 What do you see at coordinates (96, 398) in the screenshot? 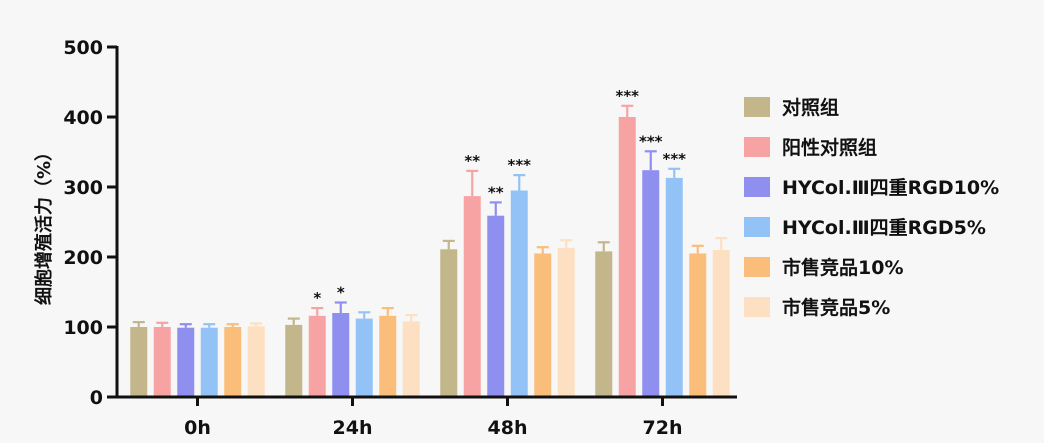
I see `y-tick-label-0: 0` at bounding box center [96, 398].